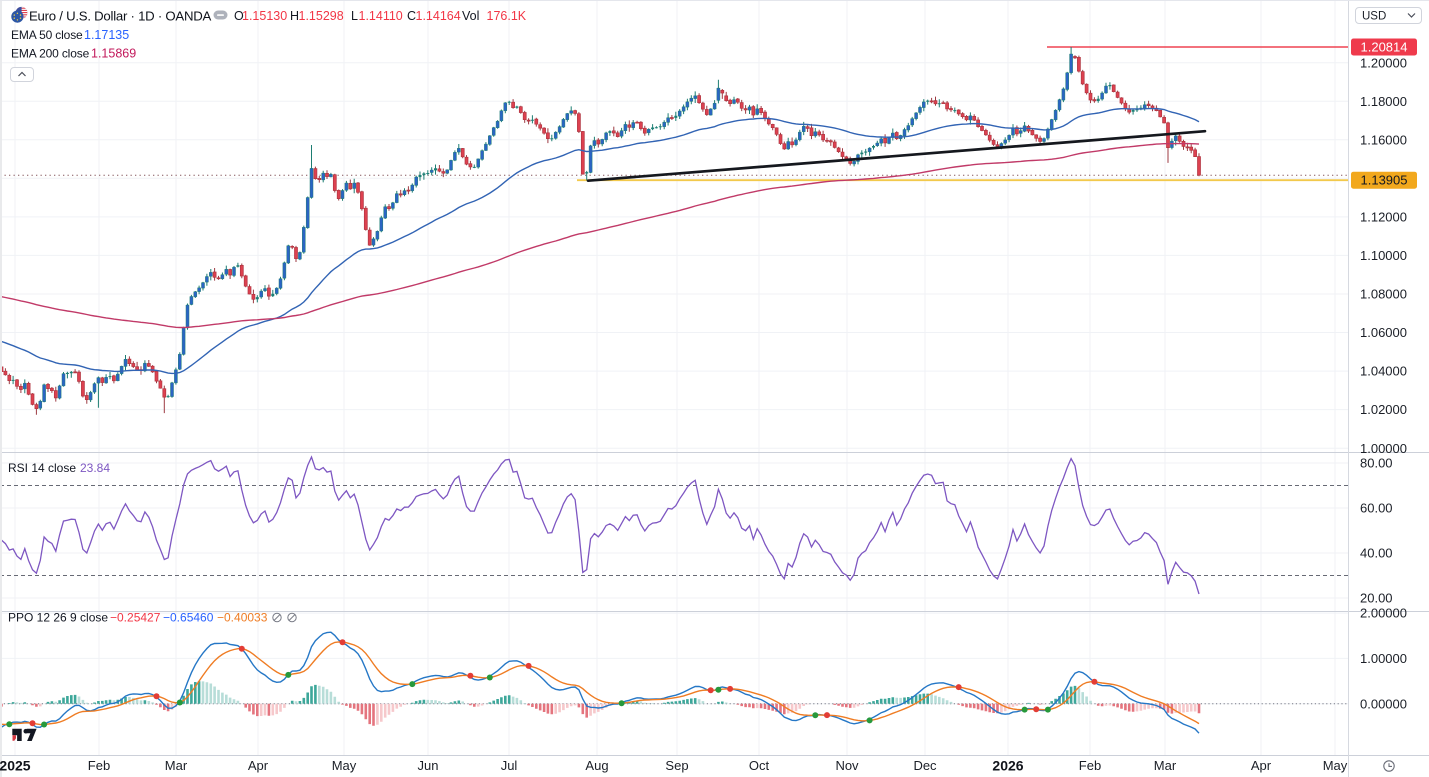 The image size is (1429, 777). I want to click on svg-text: −0.65460, so click(188, 618).